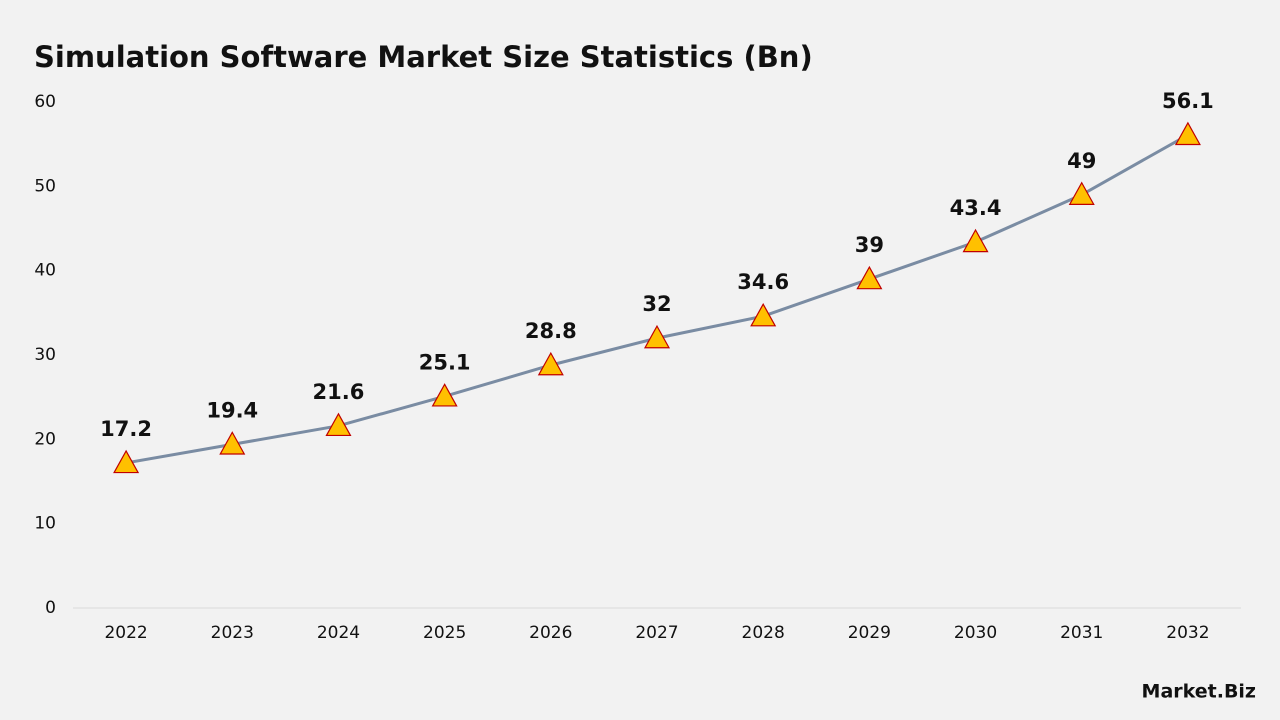 The image size is (1280, 720). I want to click on y-tick-label: 30, so click(45, 355).